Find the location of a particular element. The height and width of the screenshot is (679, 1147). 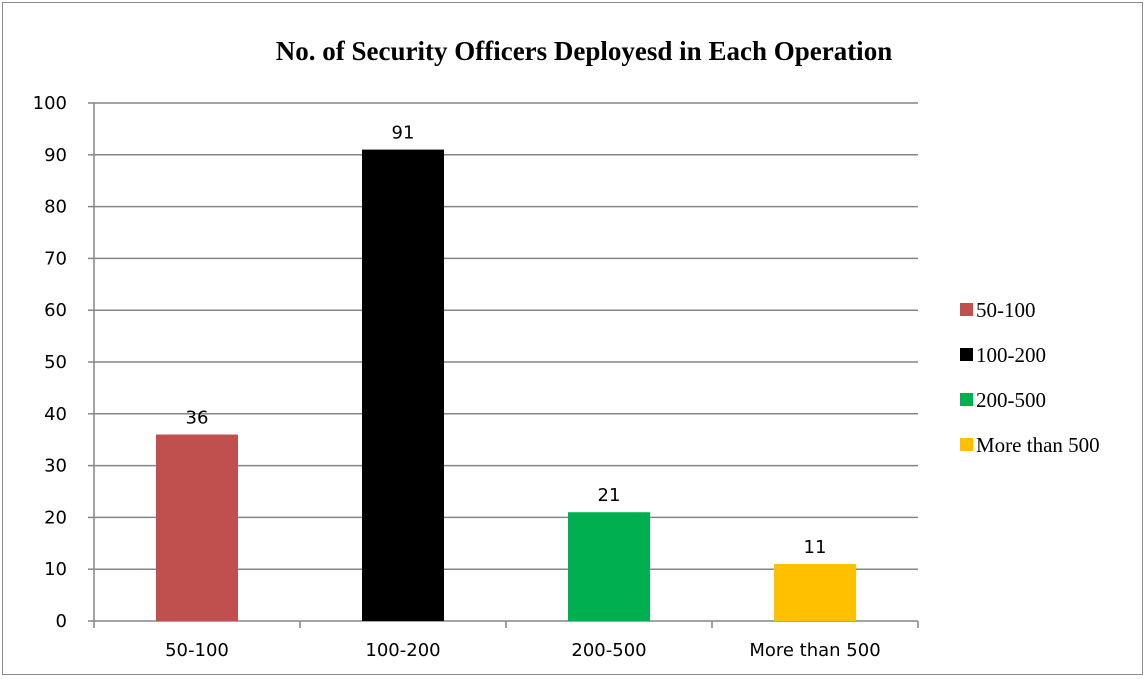

y-tick-label: 10 is located at coordinates (55, 569).